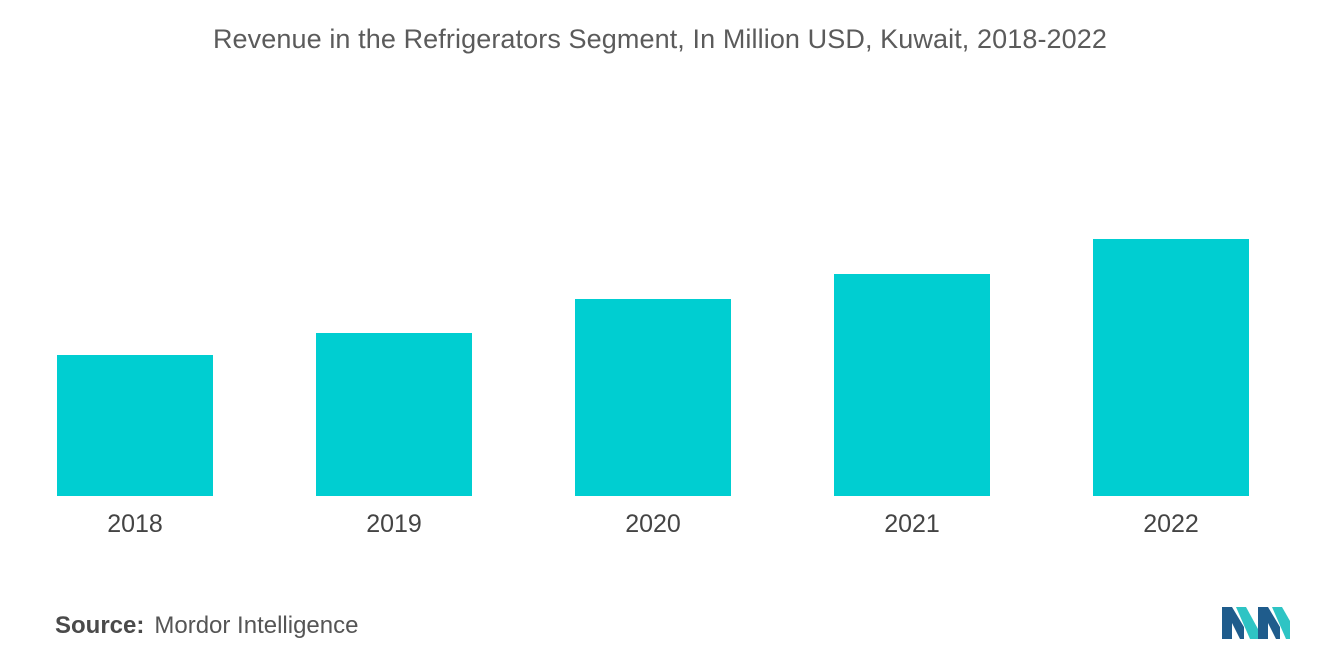 The image size is (1320, 665). I want to click on source-label: Source:, so click(100, 625).